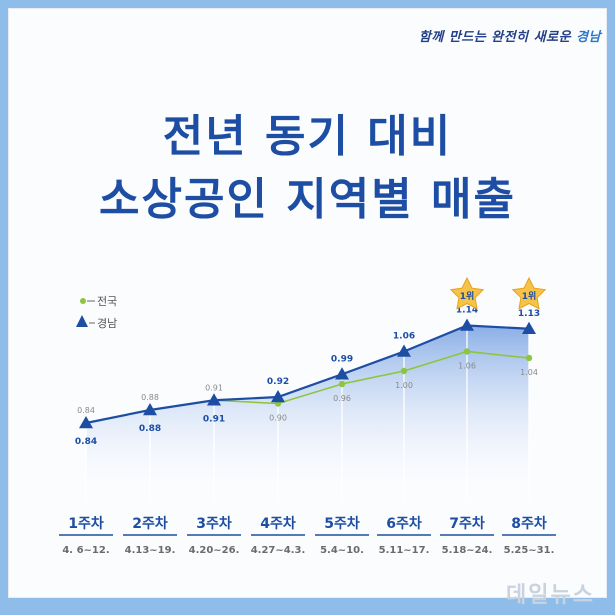 The image size is (615, 615). What do you see at coordinates (342, 550) in the screenshot?
I see `x-tick-date-range: 5.4~10.` at bounding box center [342, 550].